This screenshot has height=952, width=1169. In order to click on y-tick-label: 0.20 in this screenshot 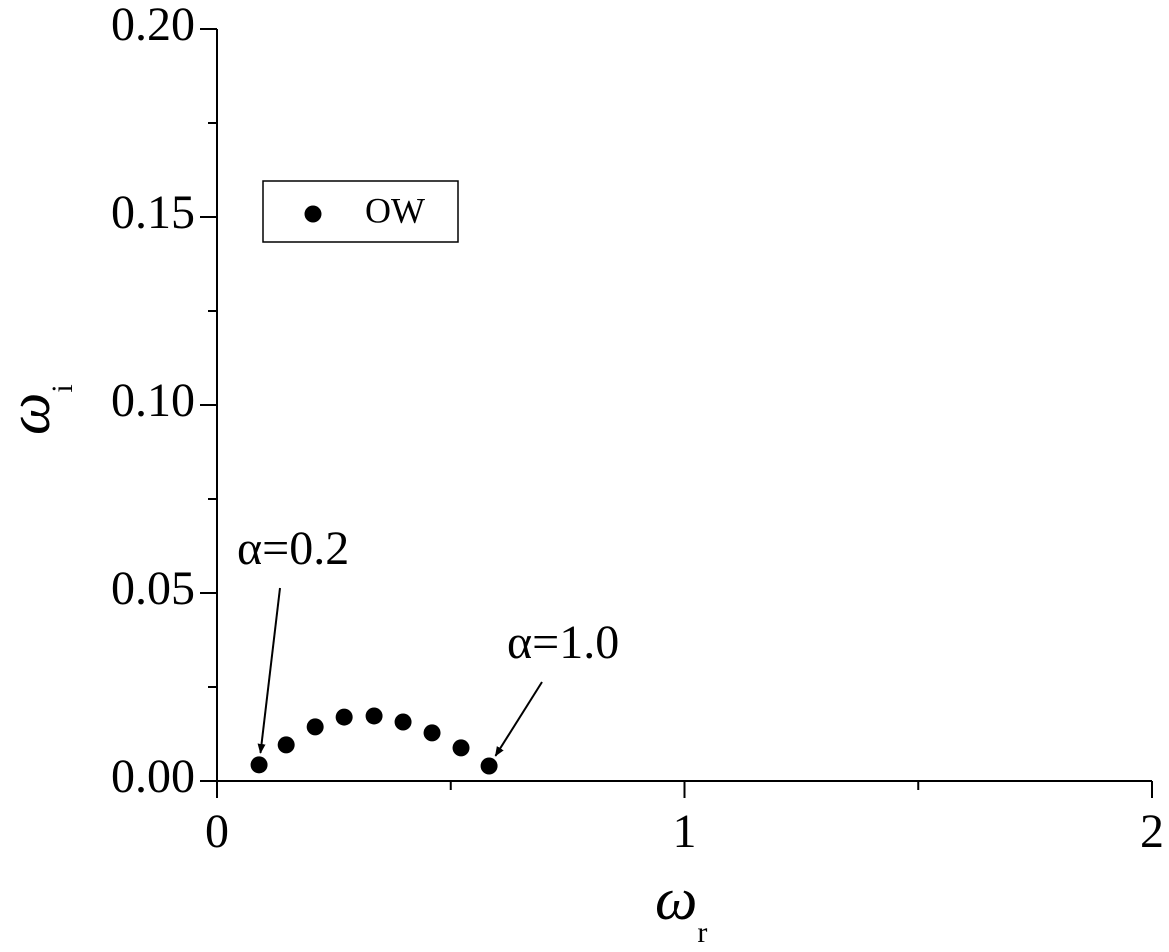, I will do `click(153, 25)`.